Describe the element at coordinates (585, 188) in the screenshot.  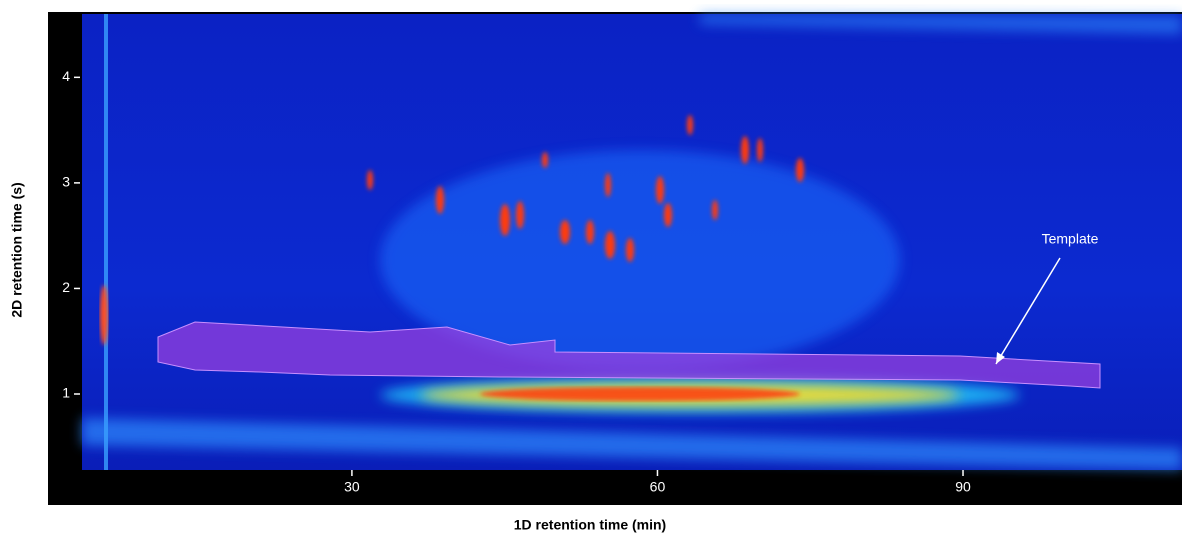
I see `peaks` at that location.